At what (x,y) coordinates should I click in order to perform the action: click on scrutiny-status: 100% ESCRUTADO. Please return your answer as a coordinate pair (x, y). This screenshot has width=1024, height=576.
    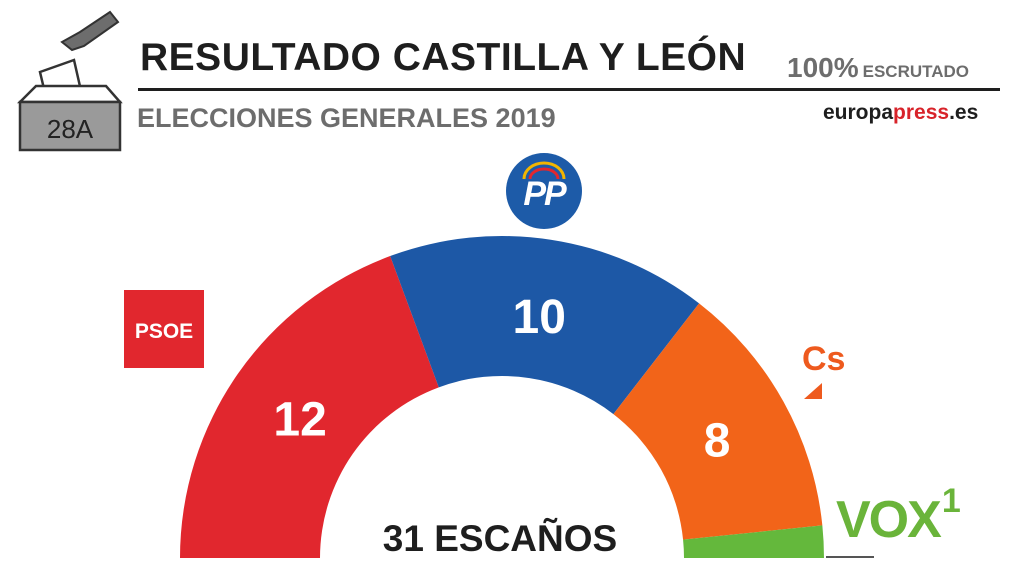
    Looking at the image, I should click on (878, 68).